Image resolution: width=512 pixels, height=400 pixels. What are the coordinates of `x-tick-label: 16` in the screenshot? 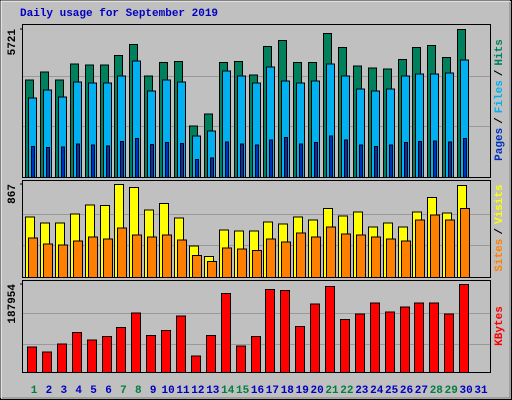 It's located at (257, 391).